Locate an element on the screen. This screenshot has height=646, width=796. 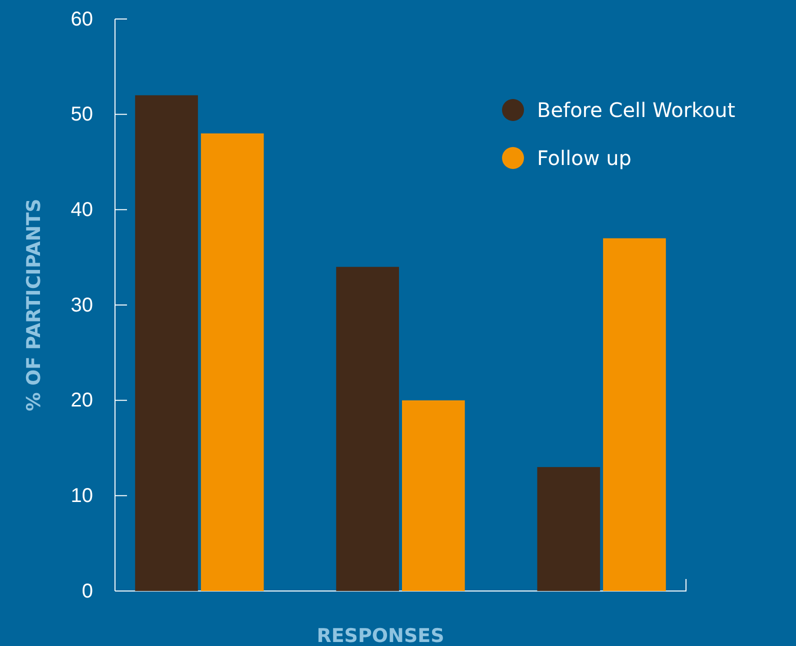
y-tick-label: 20 is located at coordinates (81, 401).